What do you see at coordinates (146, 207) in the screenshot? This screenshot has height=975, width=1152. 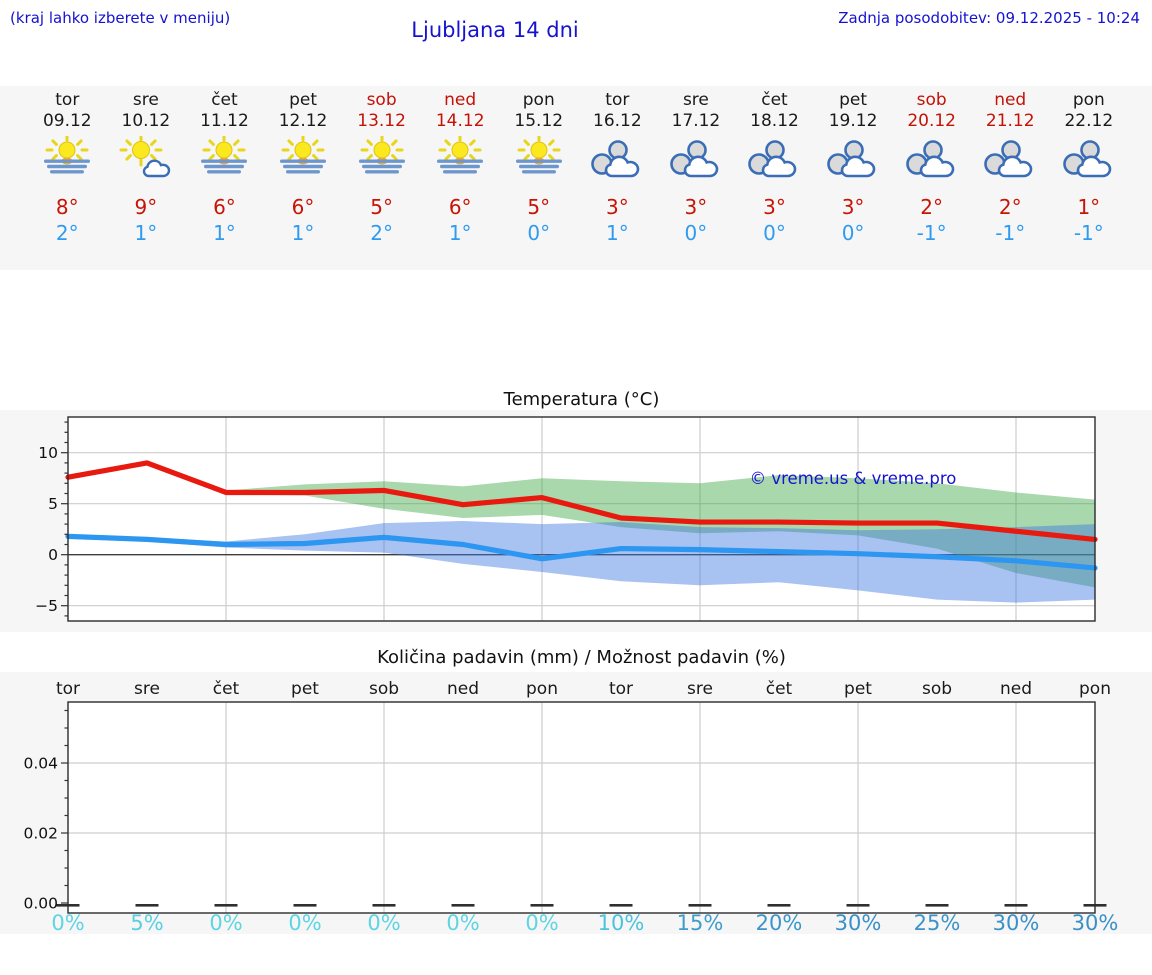 I see `day-max-temperature: 9°` at bounding box center [146, 207].